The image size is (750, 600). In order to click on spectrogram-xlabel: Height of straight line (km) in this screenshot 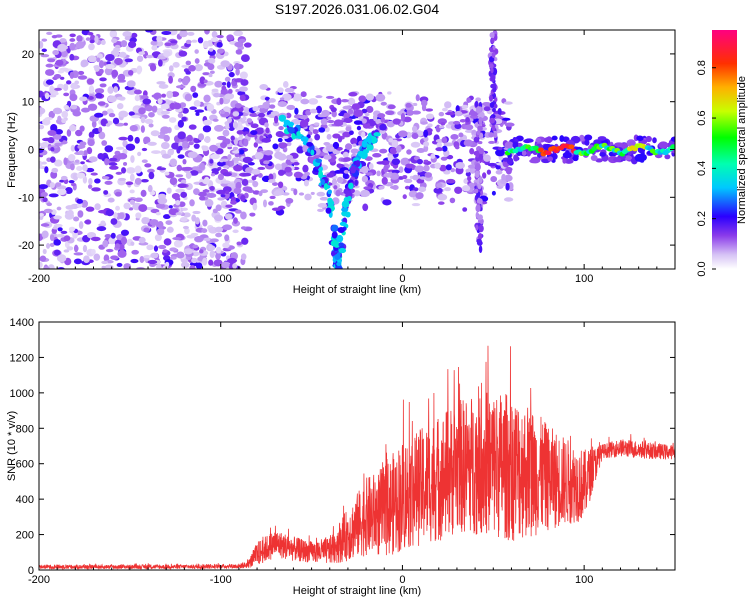, I will do `click(357, 290)`.